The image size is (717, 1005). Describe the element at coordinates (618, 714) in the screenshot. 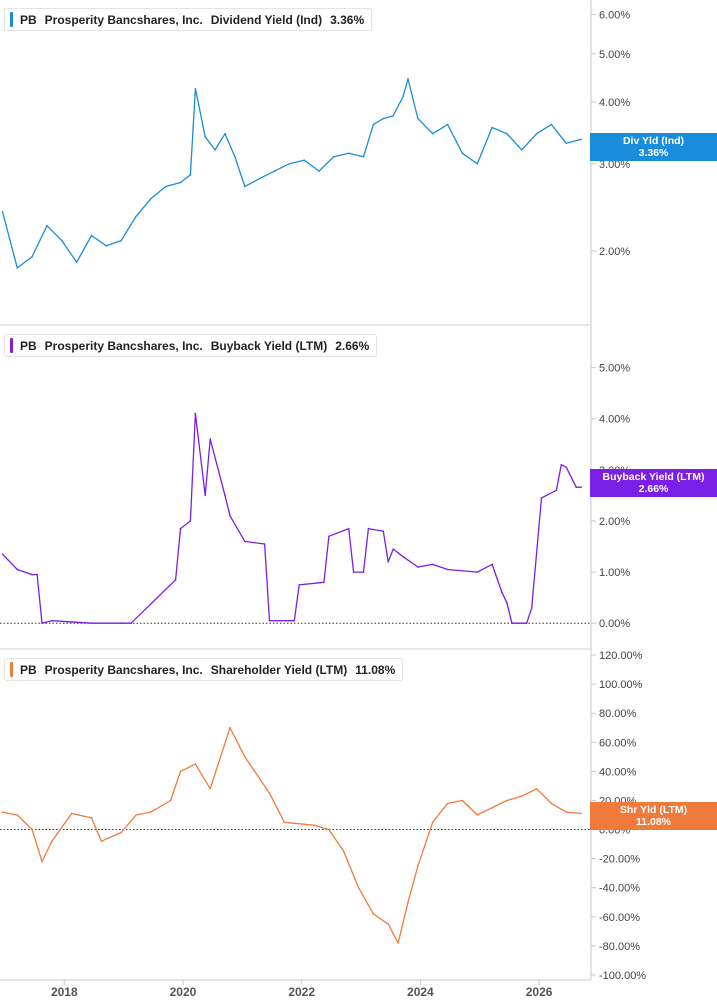

I see `y-tick-label: 80.00%` at that location.